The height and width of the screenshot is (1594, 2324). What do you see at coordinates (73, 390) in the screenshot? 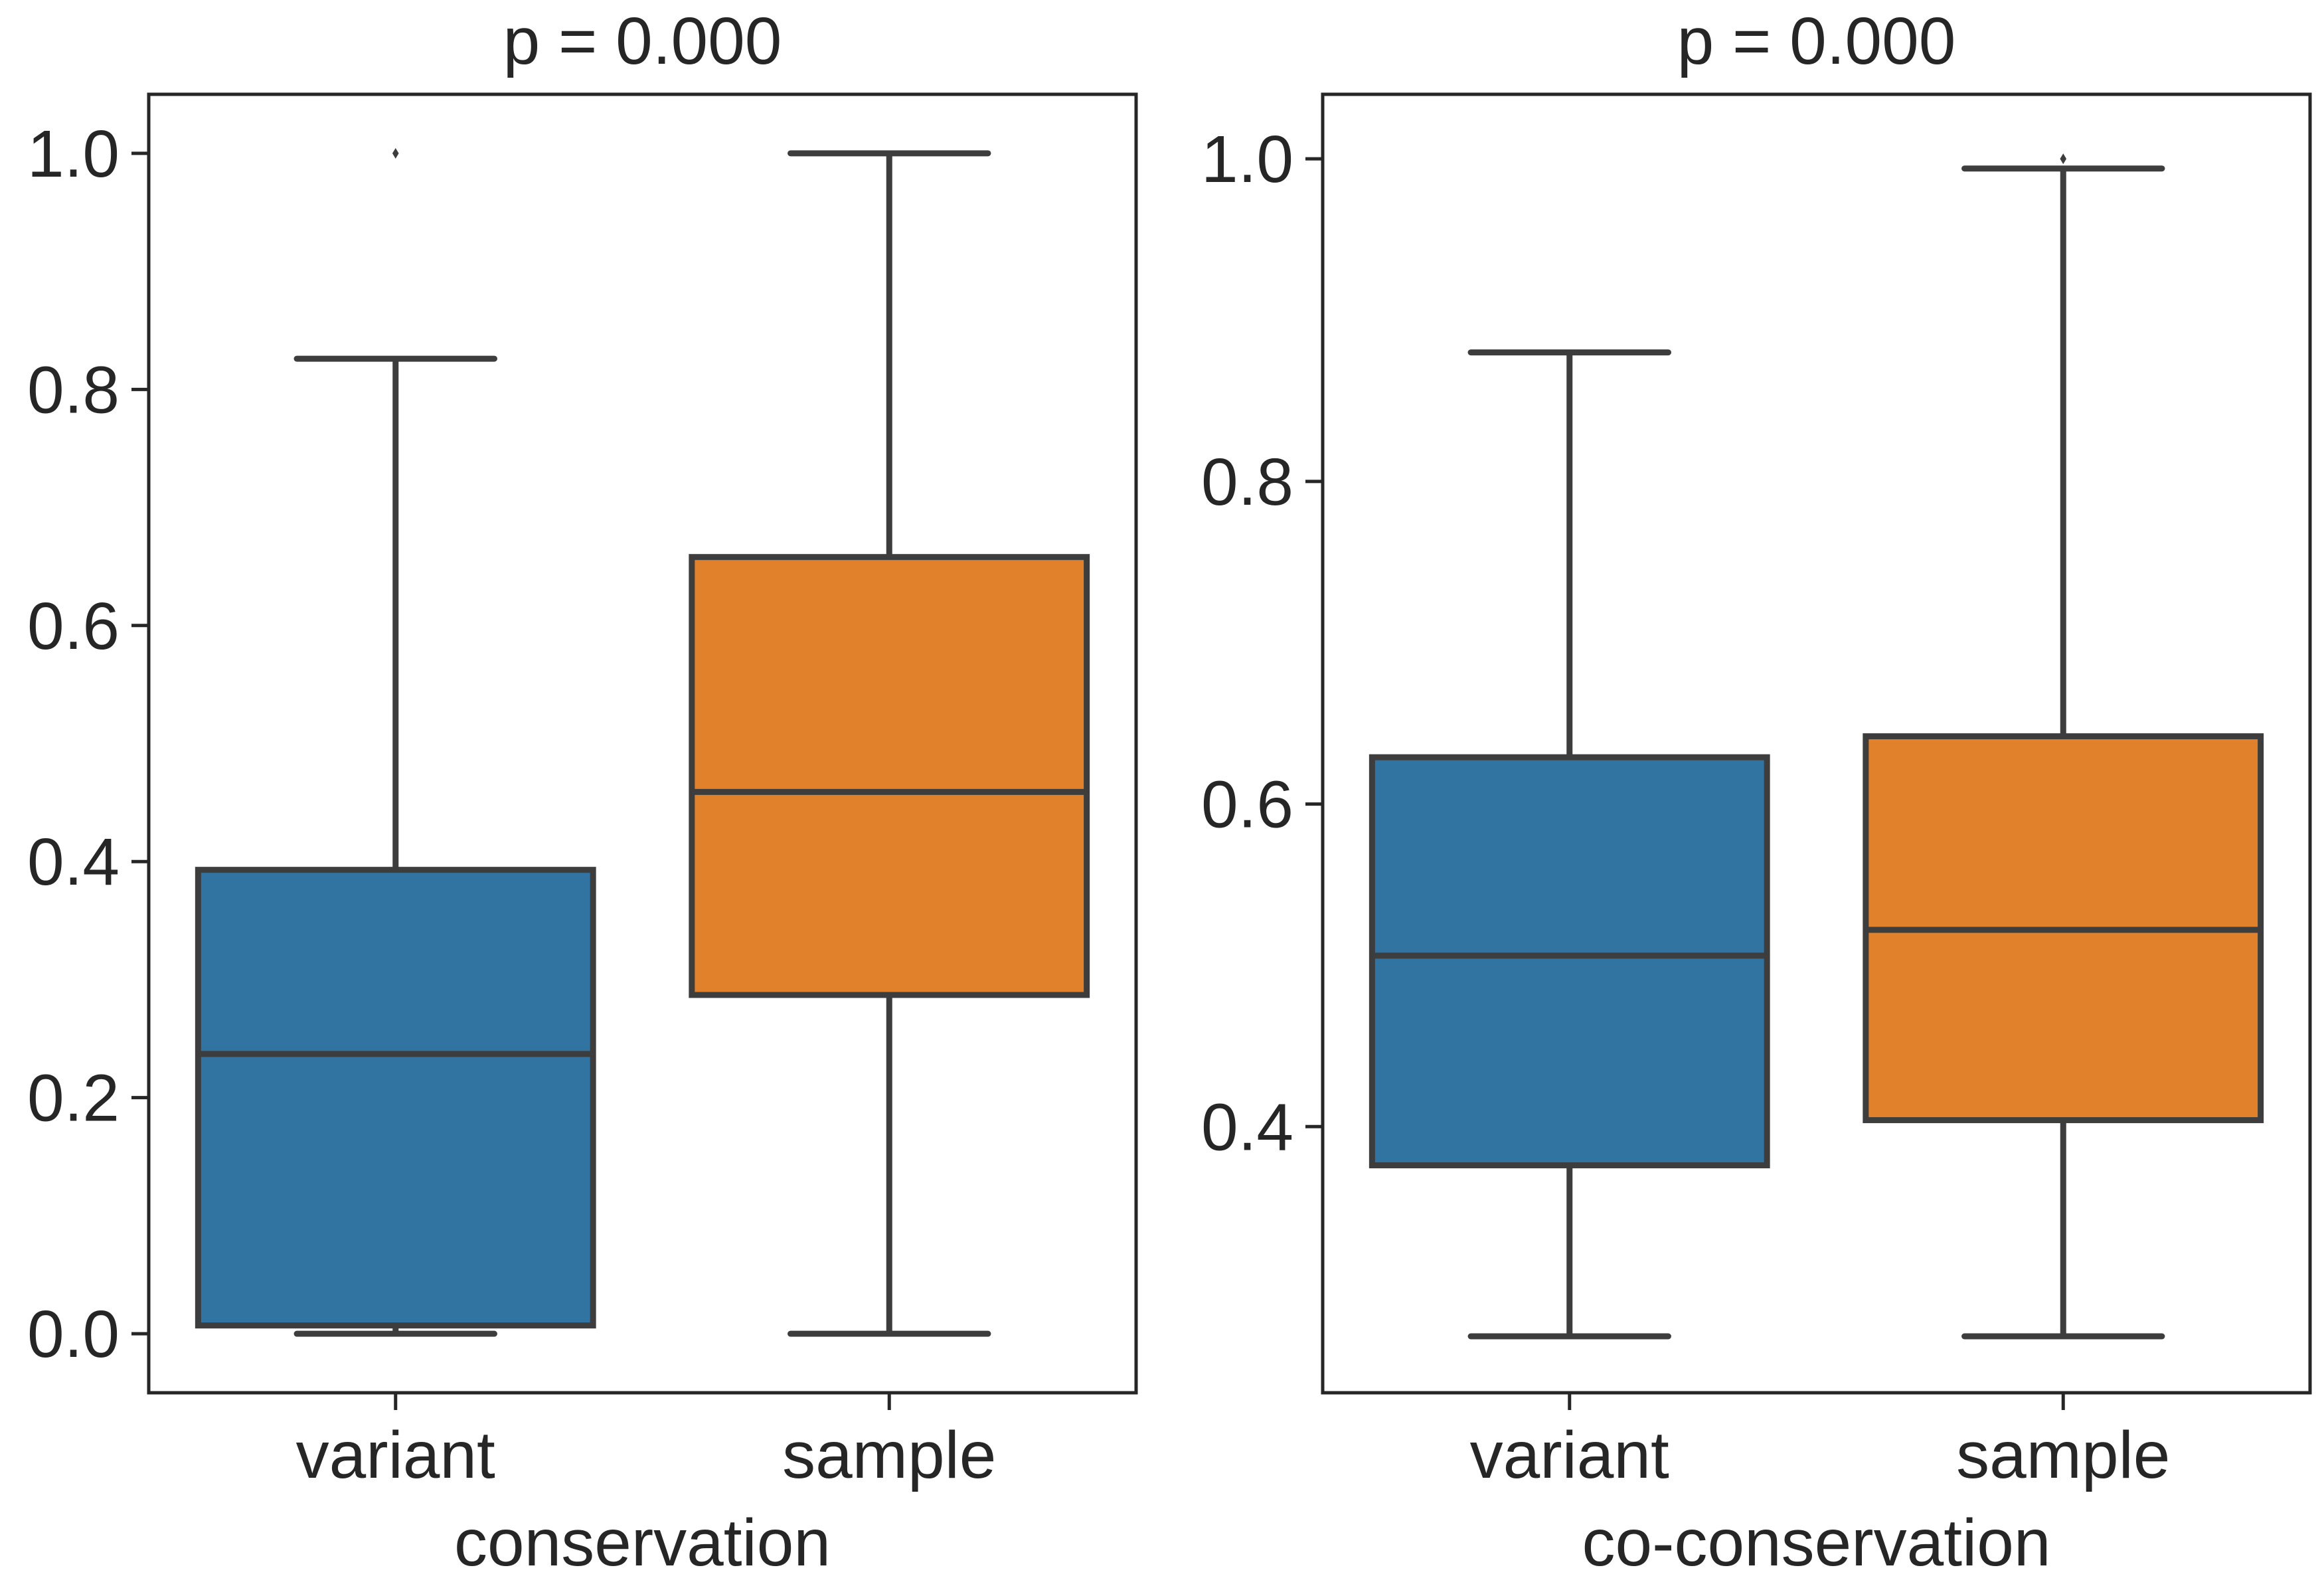
I see `panel-1-ytick-label: 0.8` at bounding box center [73, 390].